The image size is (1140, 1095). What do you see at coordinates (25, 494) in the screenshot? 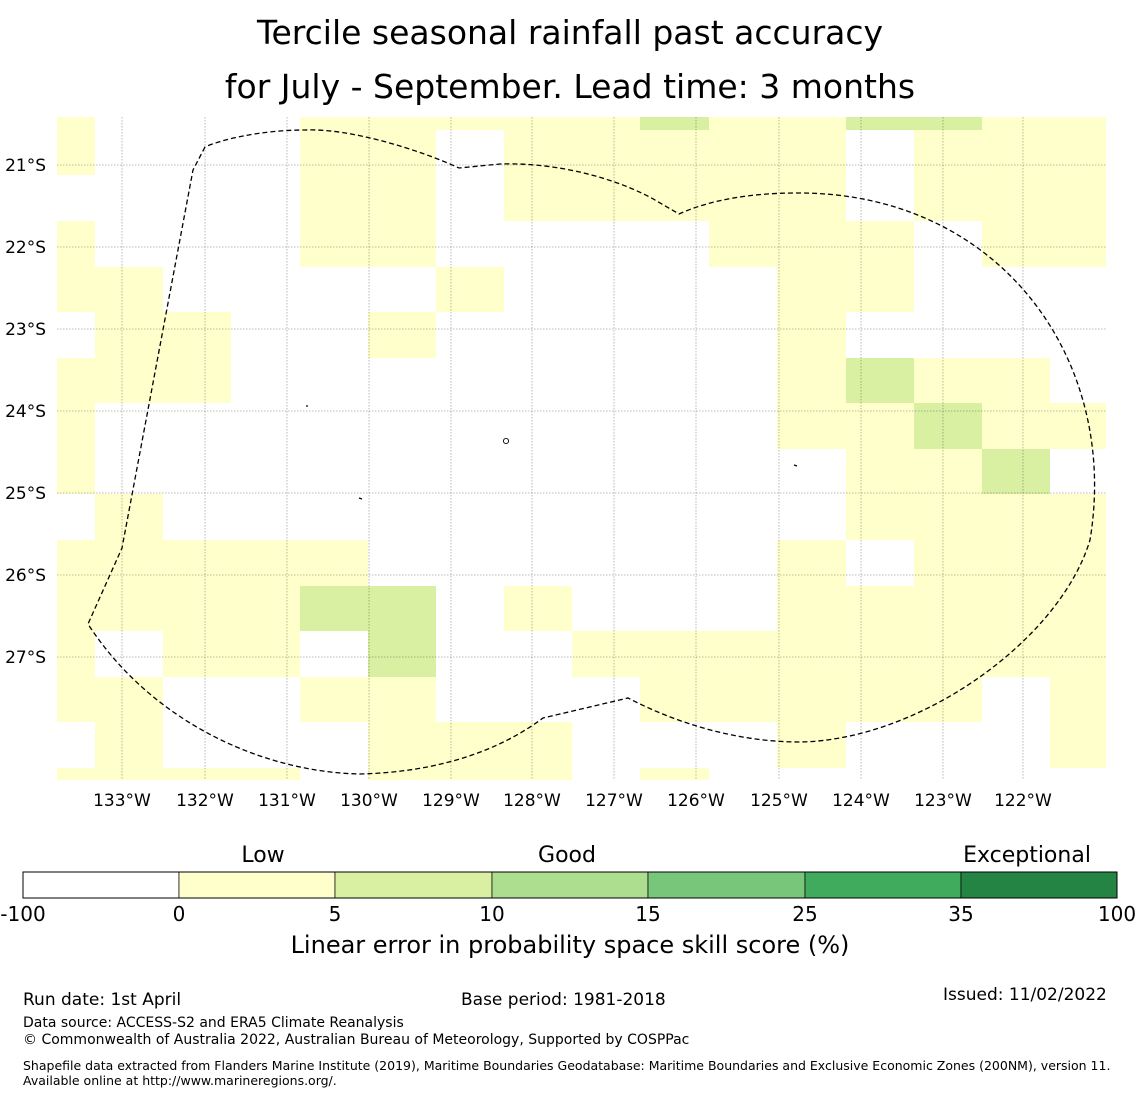
I see `latitude-label: 25°S` at bounding box center [25, 494].